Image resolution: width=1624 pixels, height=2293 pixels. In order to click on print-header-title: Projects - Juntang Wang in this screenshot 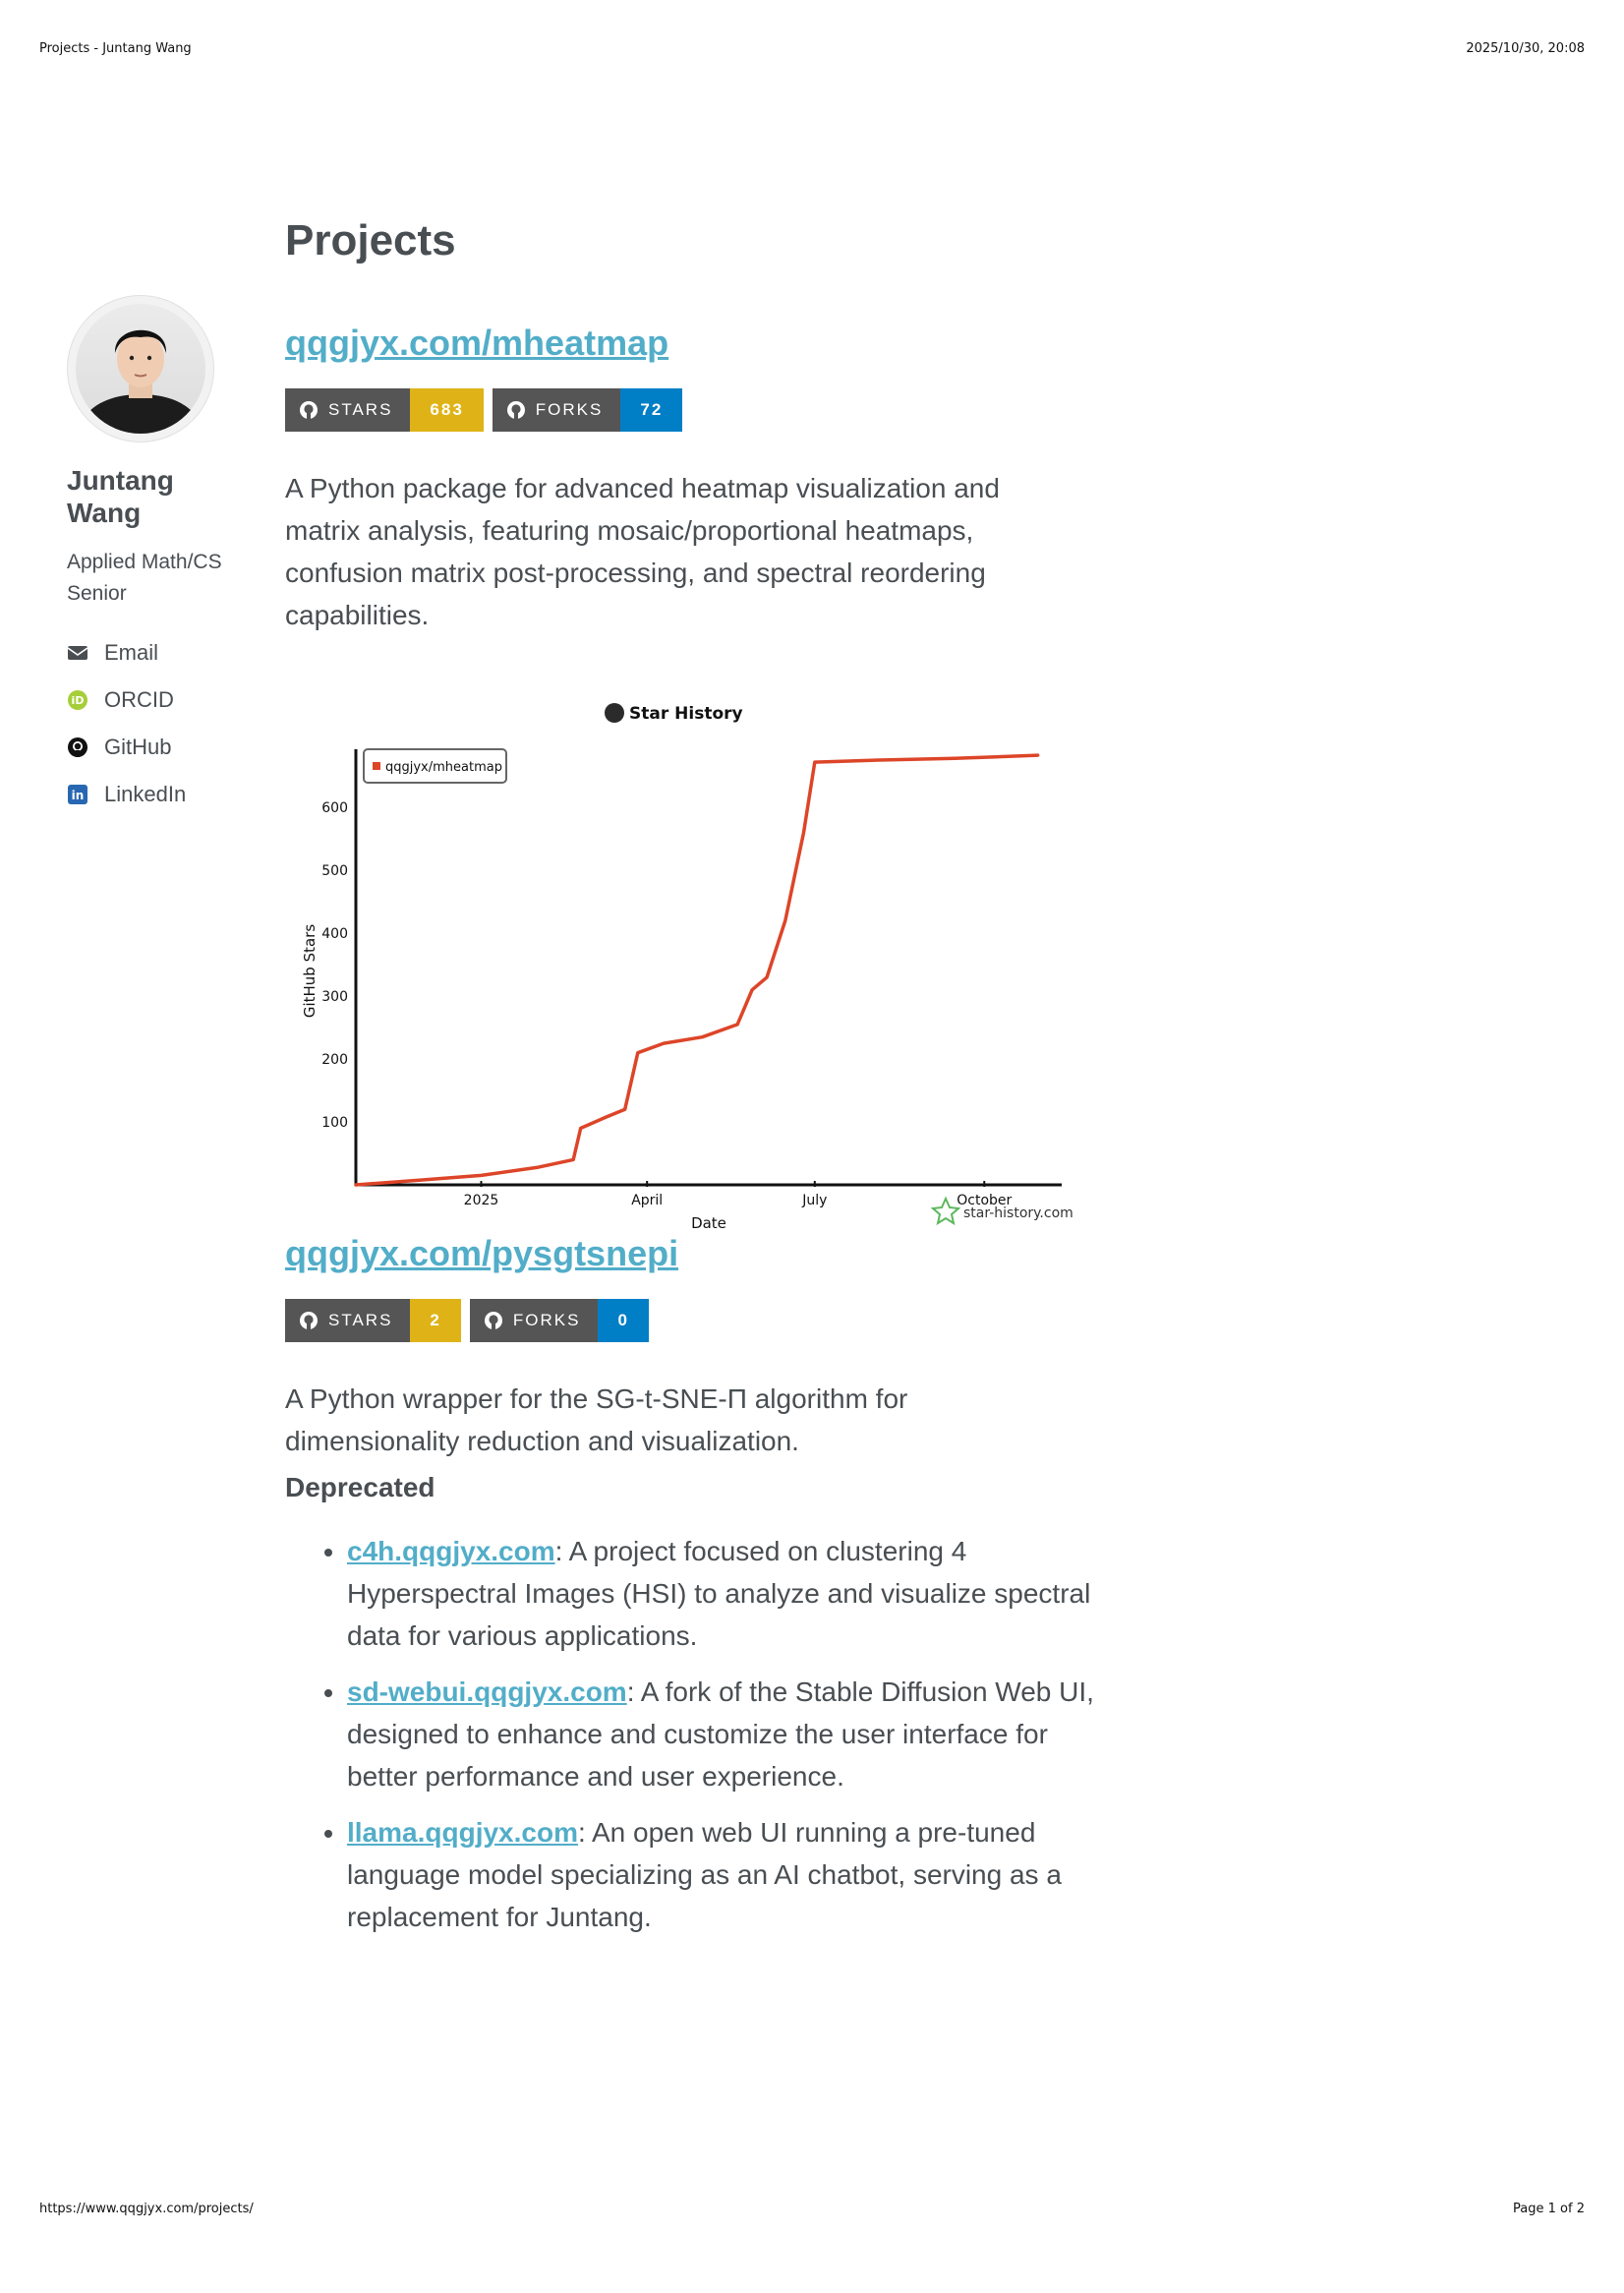, I will do `click(115, 48)`.